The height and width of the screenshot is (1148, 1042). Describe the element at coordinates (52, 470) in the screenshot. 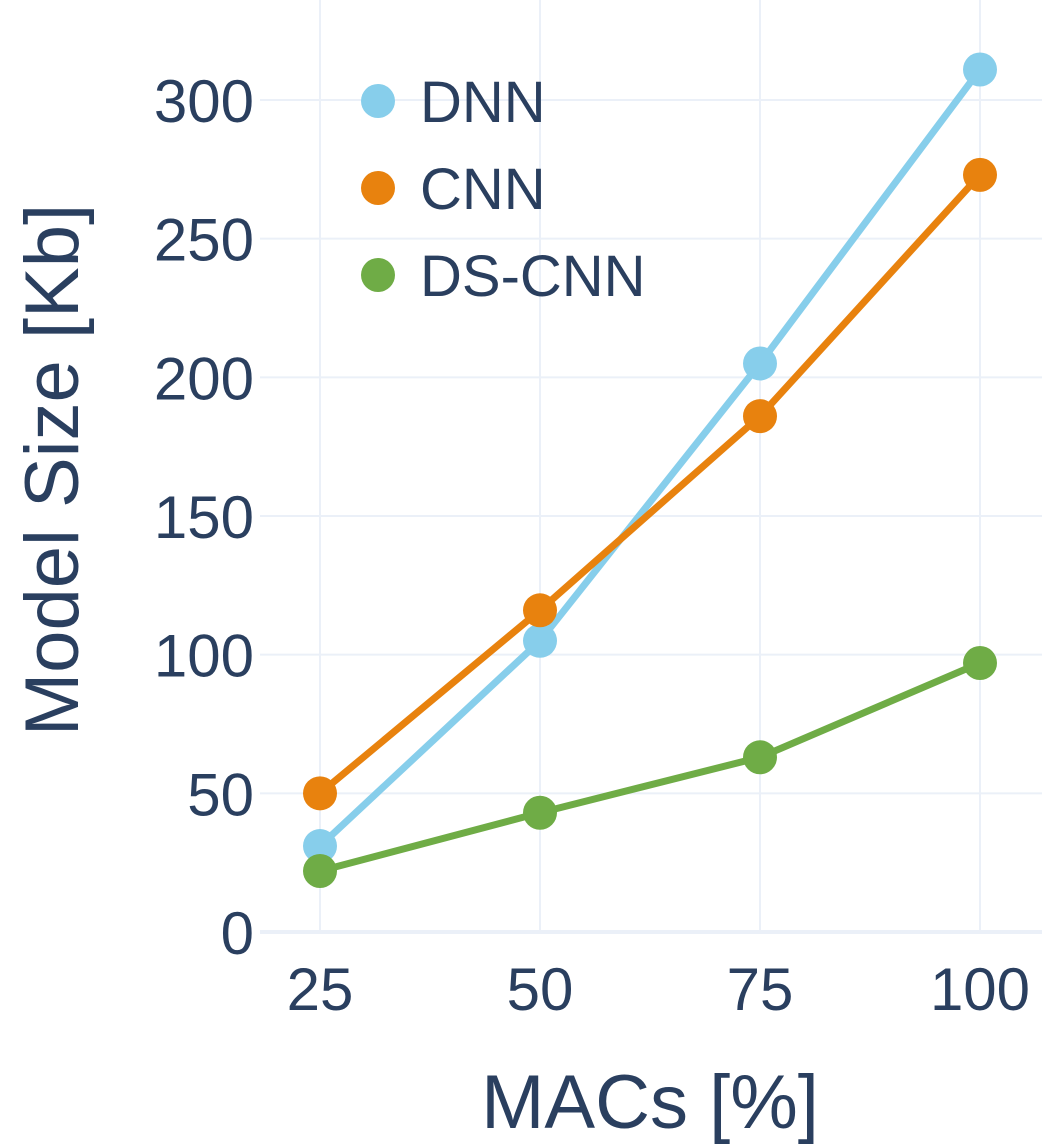

I see `y-axis-title: Model Size [Kb]` at that location.